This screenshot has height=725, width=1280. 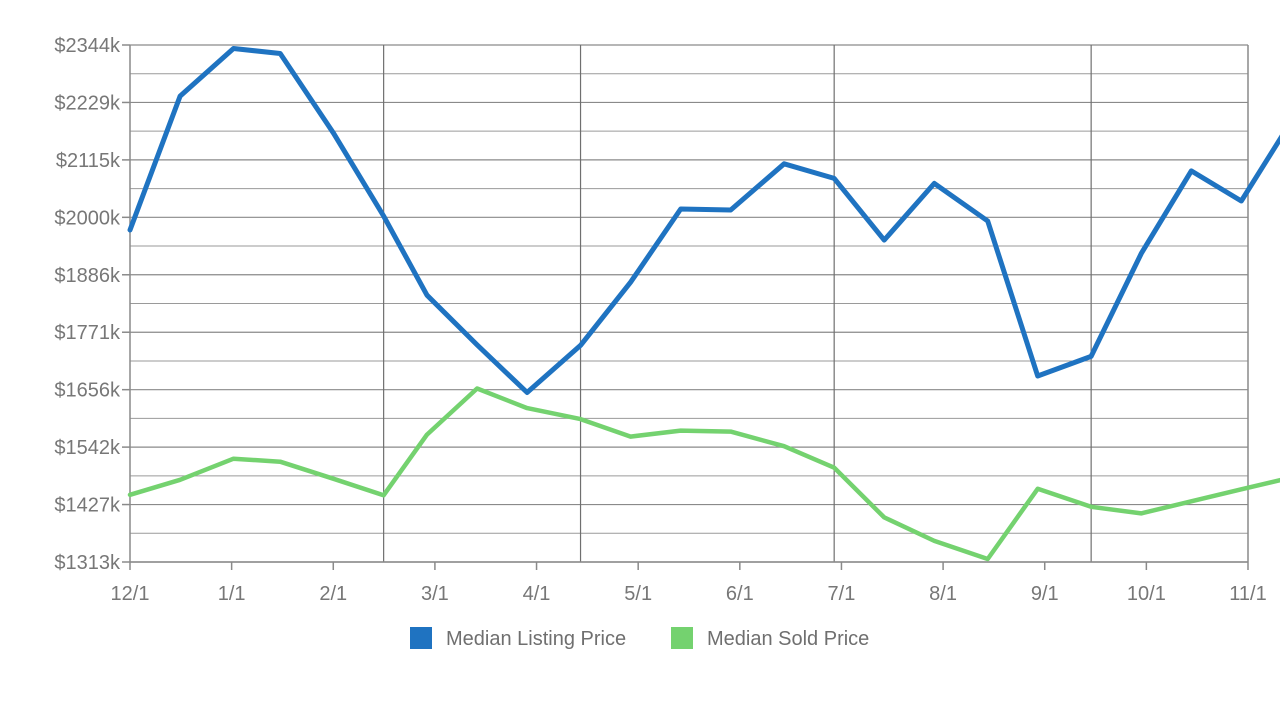 What do you see at coordinates (87, 563) in the screenshot?
I see `y-tick-label: $1313k` at bounding box center [87, 563].